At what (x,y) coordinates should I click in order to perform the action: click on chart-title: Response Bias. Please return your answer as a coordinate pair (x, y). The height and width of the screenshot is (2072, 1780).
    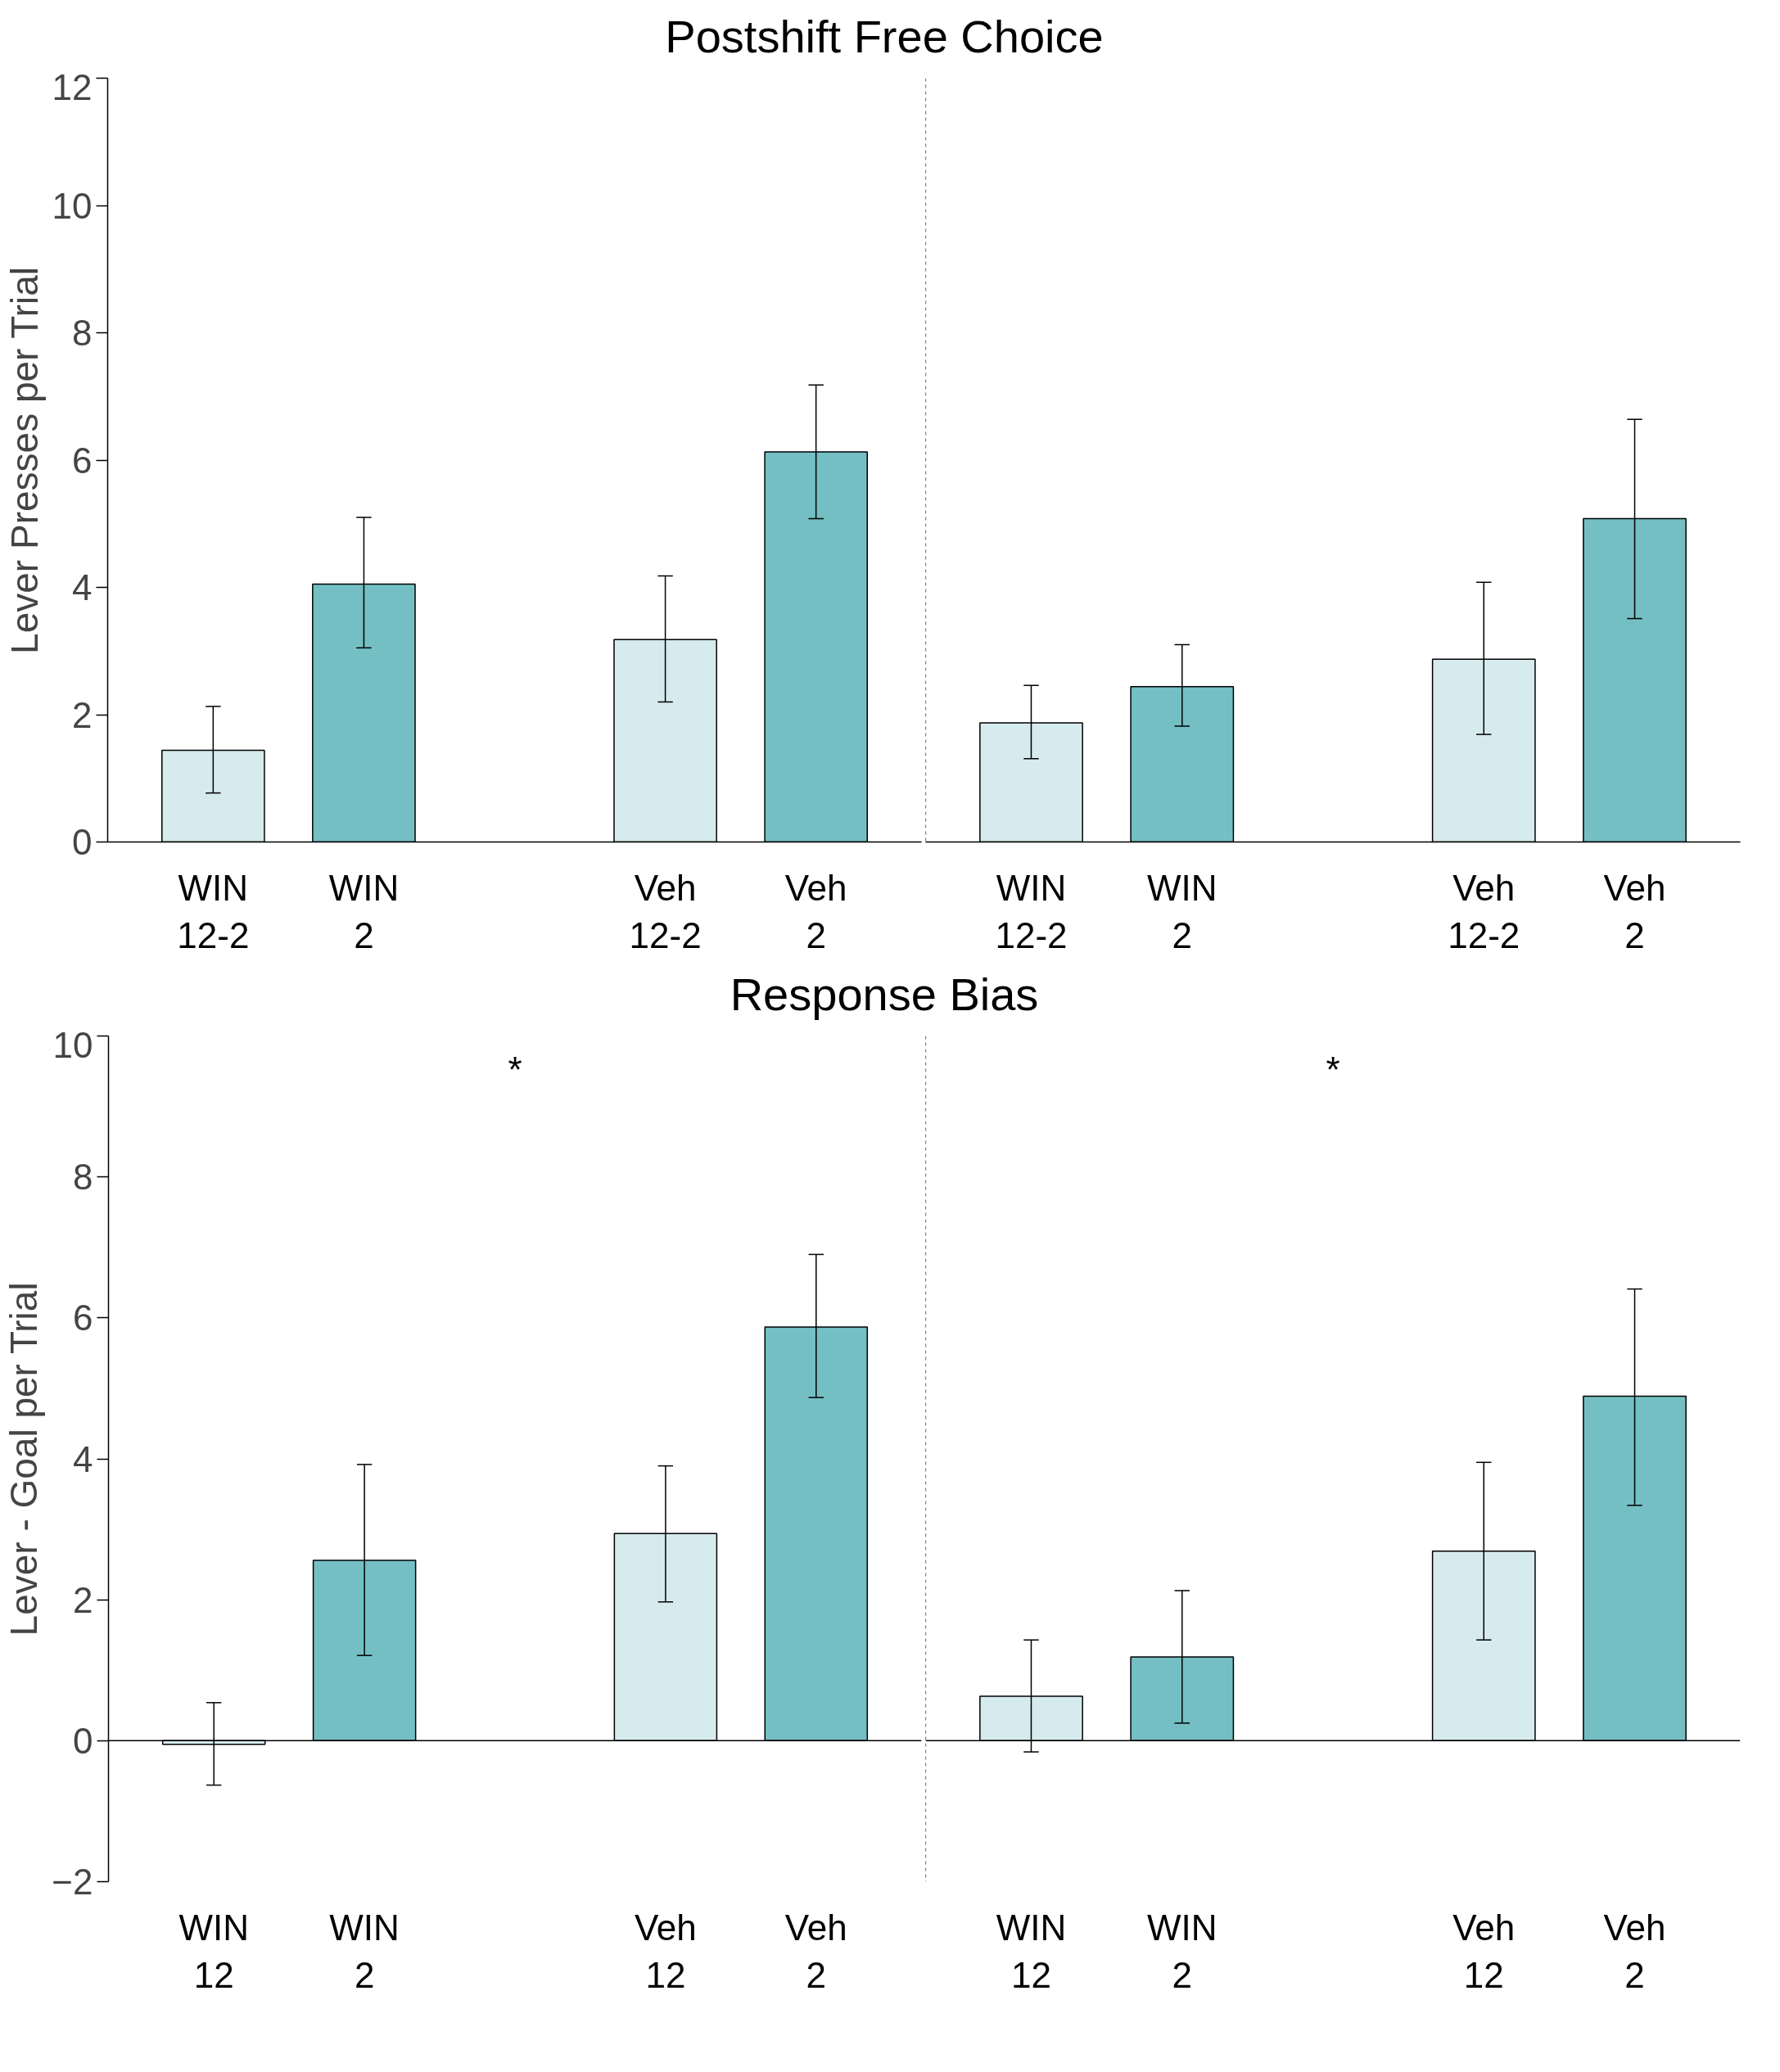
    Looking at the image, I should click on (885, 995).